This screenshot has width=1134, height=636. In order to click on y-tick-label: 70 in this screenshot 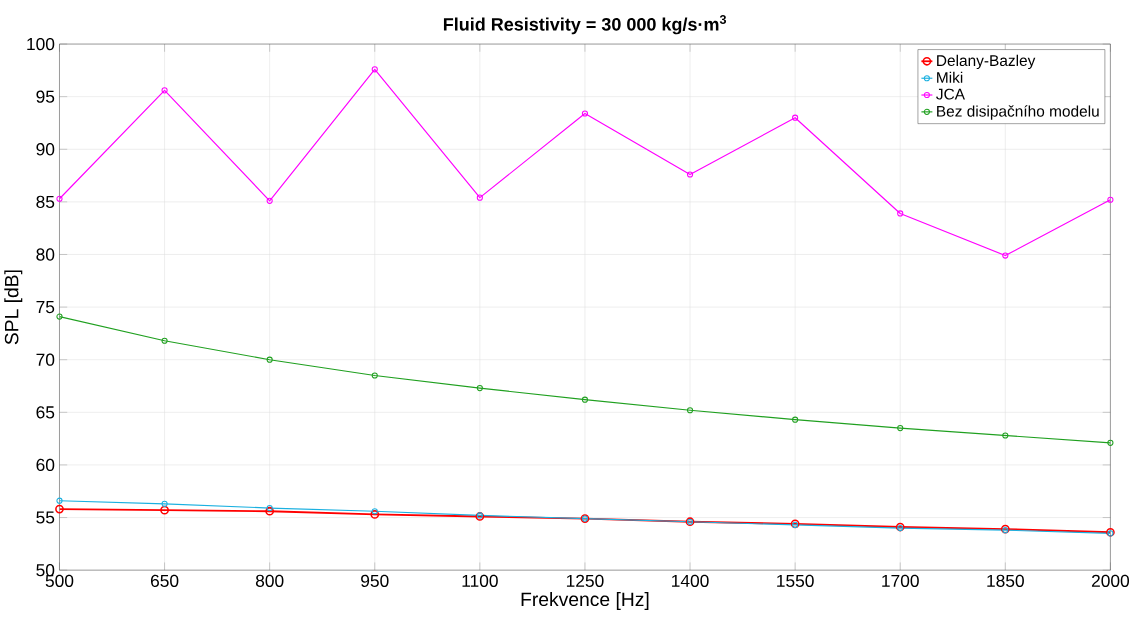, I will do `click(45, 359)`.